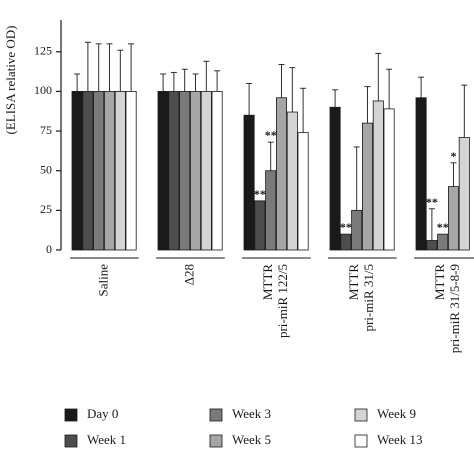 This screenshot has width=474, height=474. Describe the element at coordinates (48, 138) in the screenshot. I see `axes: 0 25 50 75 100 125` at that location.